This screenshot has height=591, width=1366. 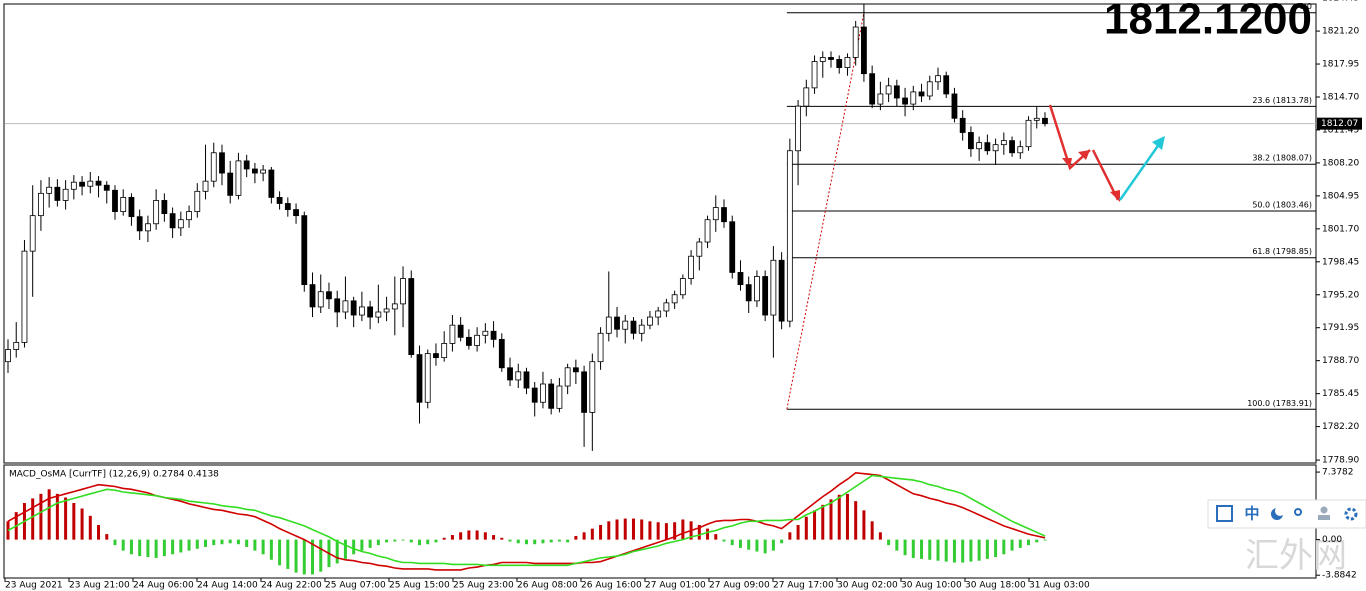 I want to click on y-tick-label: 1798.45, so click(x=1340, y=262).